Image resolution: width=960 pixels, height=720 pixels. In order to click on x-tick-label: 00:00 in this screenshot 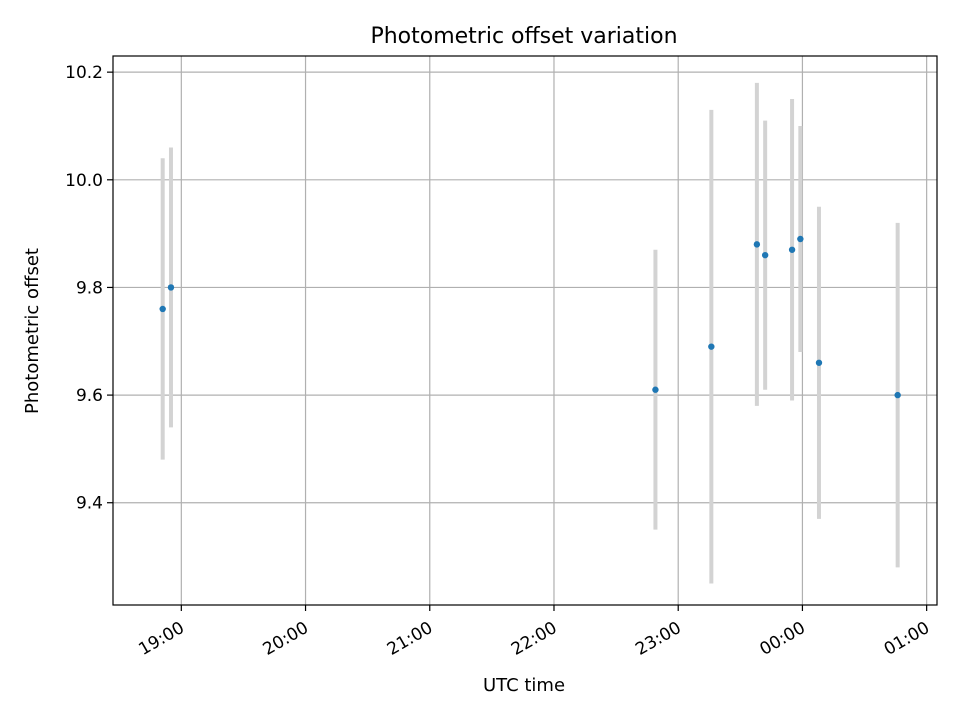, I will do `click(782, 639)`.